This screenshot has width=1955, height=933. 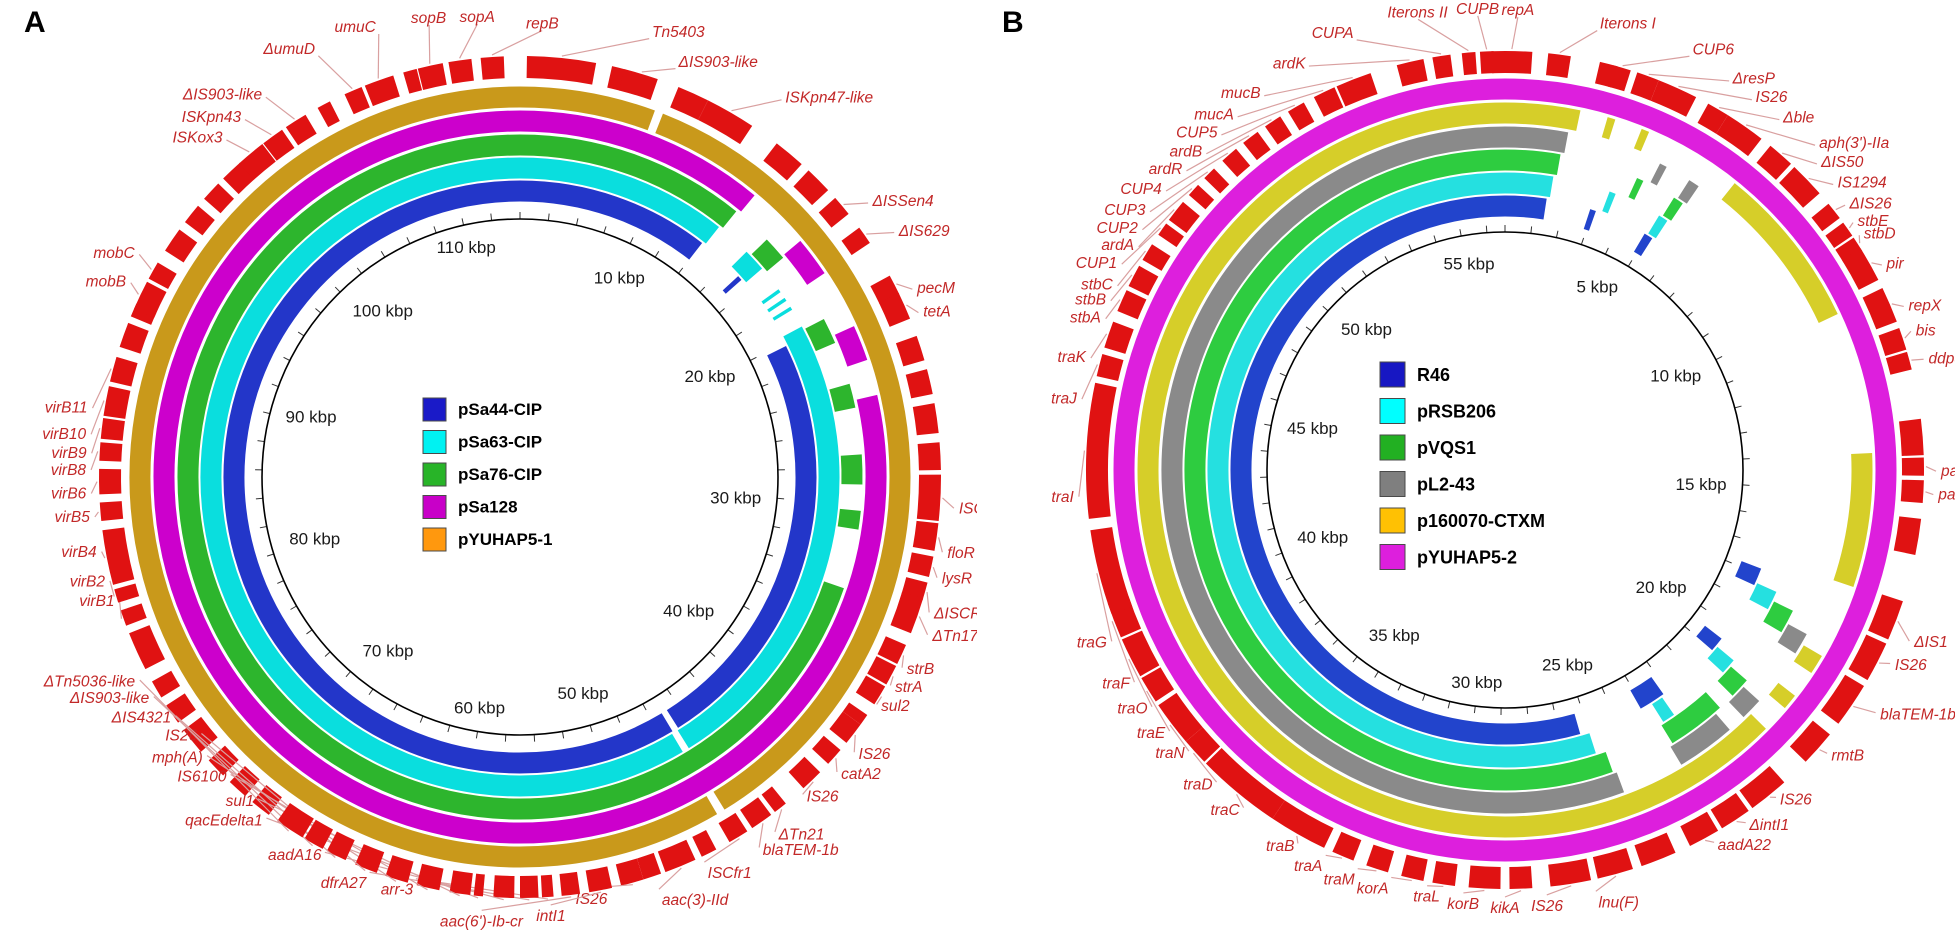 What do you see at coordinates (1469, 264) in the screenshot?
I see `scale-label: 55 kbp` at bounding box center [1469, 264].